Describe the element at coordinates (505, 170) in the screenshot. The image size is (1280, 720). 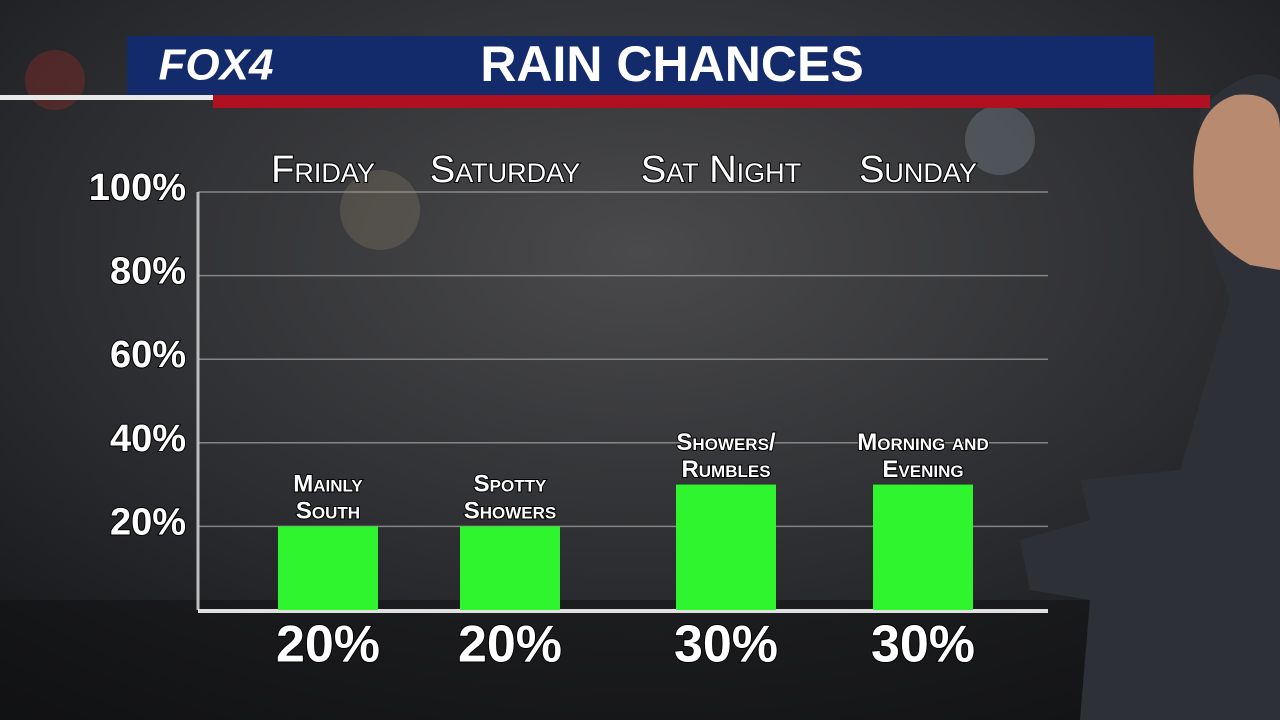
I see `category-label: Saturday` at that location.